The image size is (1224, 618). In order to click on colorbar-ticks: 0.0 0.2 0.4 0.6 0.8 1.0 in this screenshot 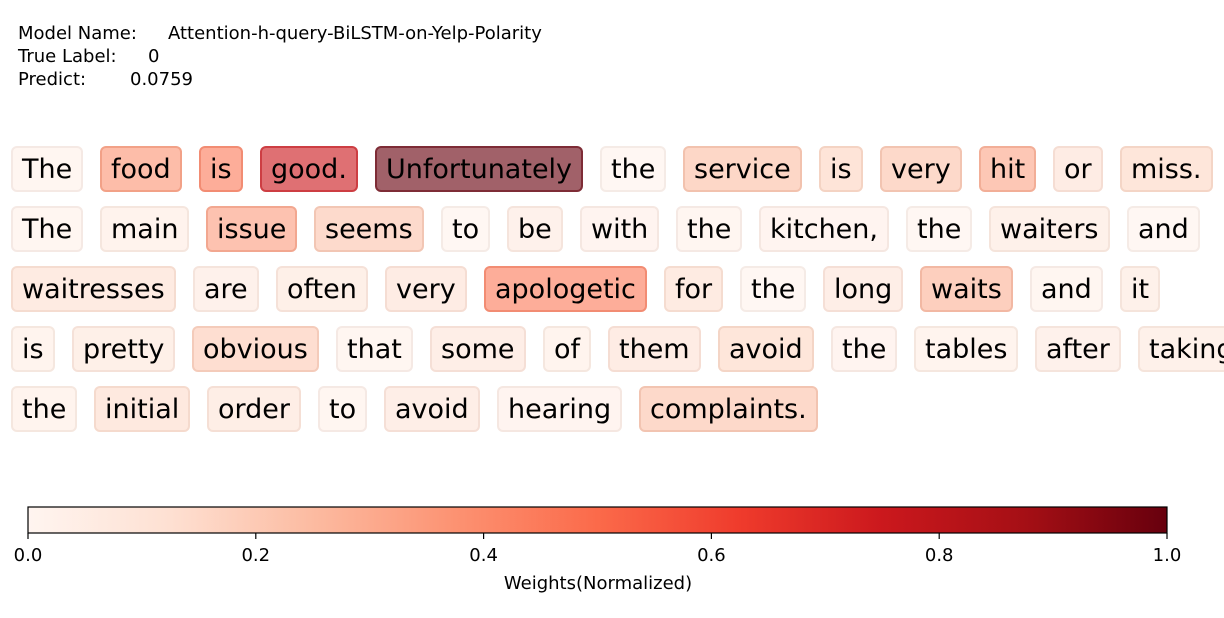, I will do `click(598, 549)`.